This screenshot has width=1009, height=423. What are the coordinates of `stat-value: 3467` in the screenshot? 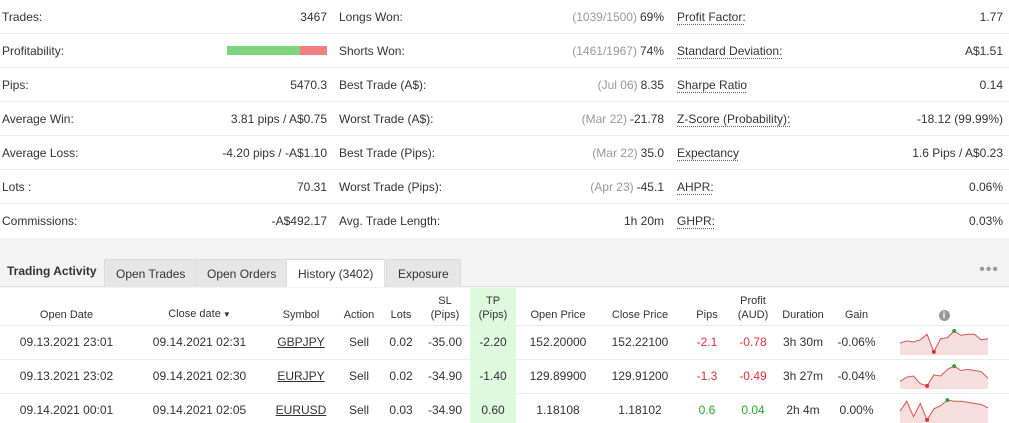 It's located at (313, 17).